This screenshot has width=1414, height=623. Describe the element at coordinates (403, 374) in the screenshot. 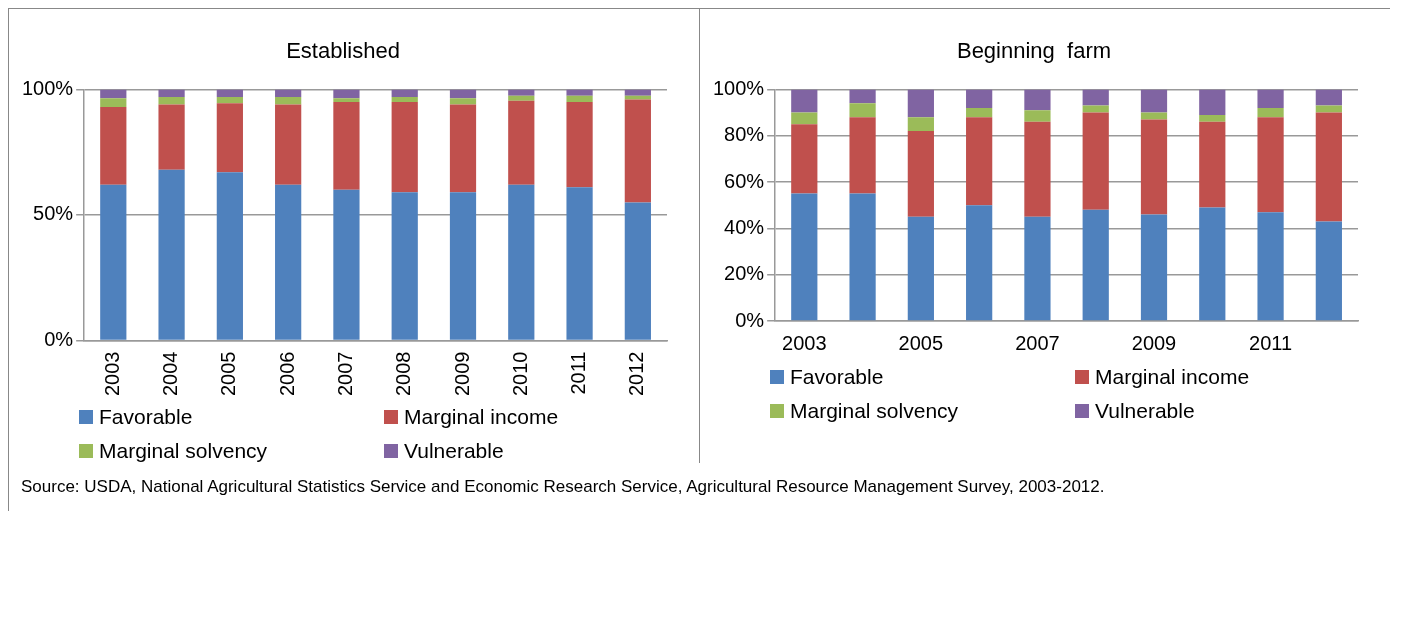

I see `x-tick-label: 2008` at that location.